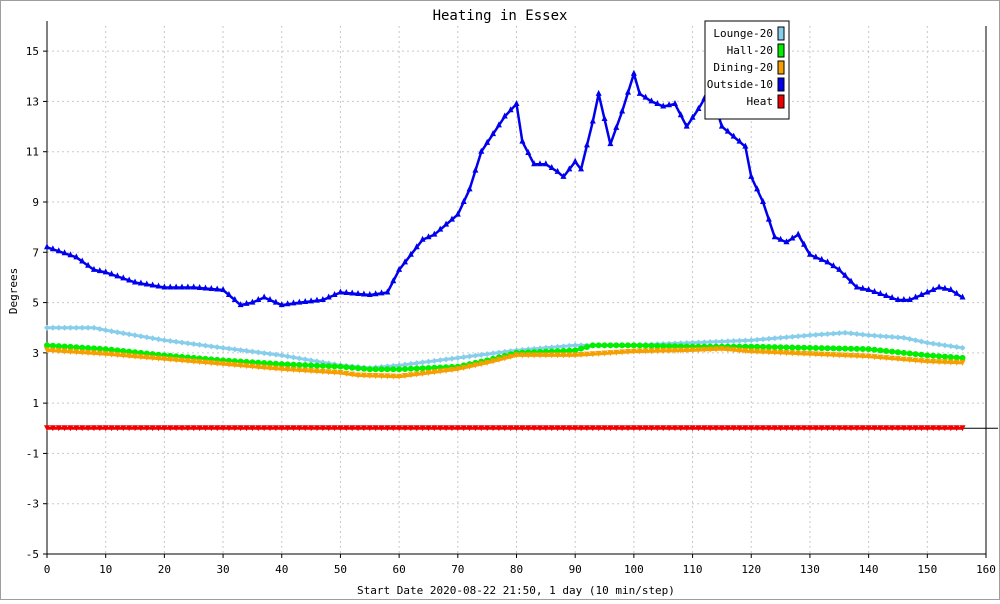 The image size is (1000, 604). Describe the element at coordinates (47, 569) in the screenshot. I see `x-tick-label: 0` at that location.